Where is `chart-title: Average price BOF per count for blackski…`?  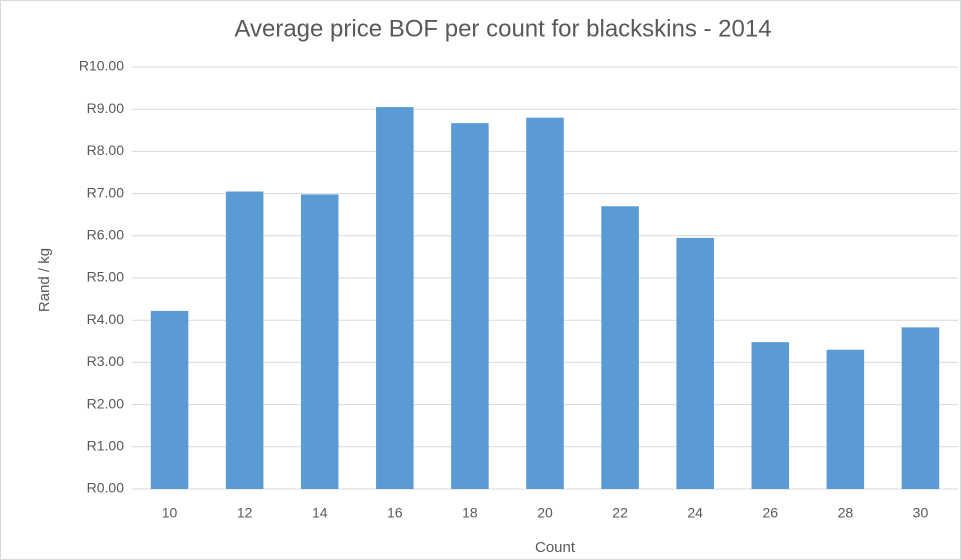
chart-title: Average price BOF per count for blackski… is located at coordinates (502, 28).